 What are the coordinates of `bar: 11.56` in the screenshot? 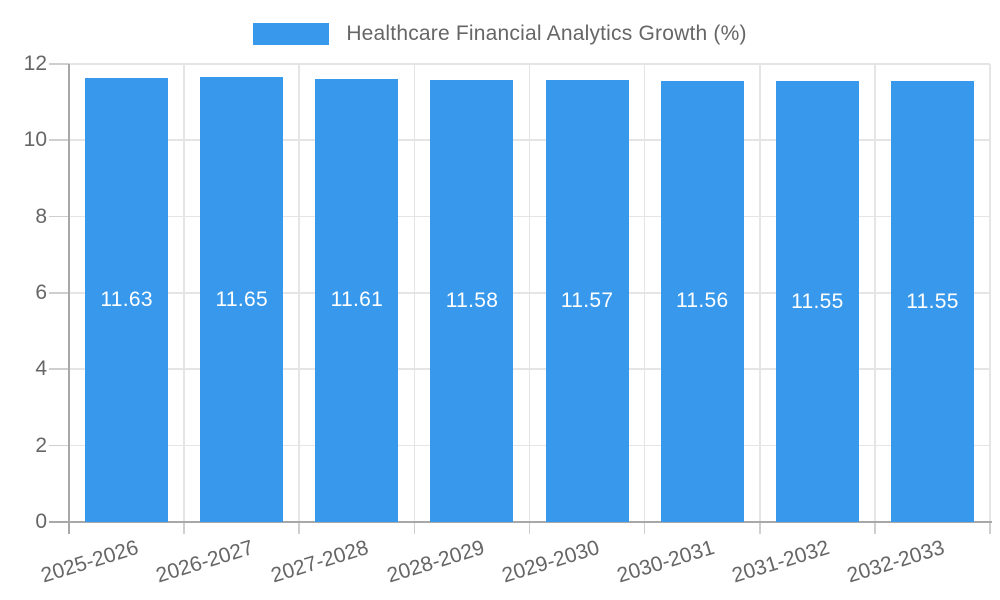 It's located at (702, 301).